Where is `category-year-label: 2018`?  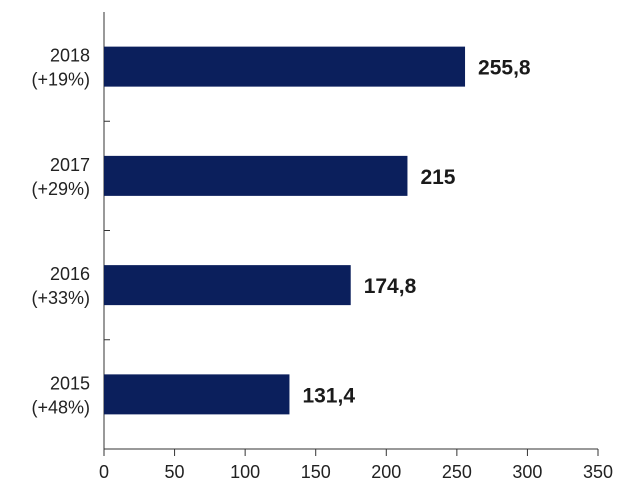 category-year-label: 2018 is located at coordinates (70, 56).